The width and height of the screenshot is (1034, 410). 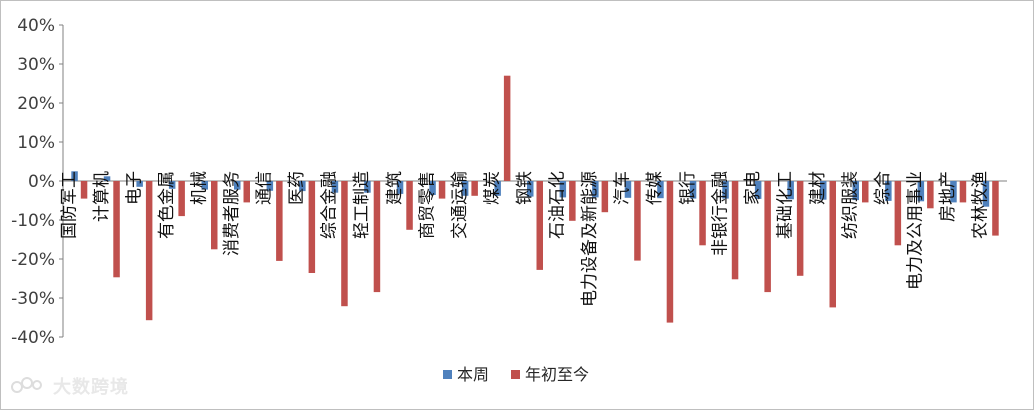 What do you see at coordinates (851, 205) in the screenshot?
I see `category-label: 纺织服装` at bounding box center [851, 205].